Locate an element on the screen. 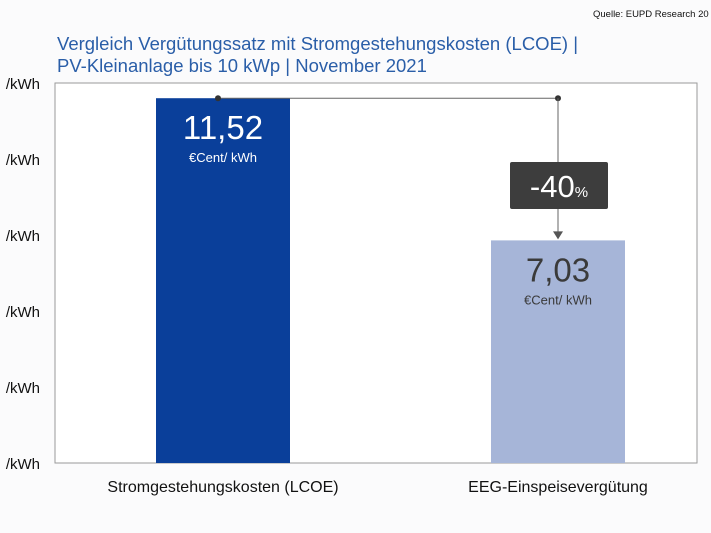  annotation-badge is located at coordinates (559, 185).